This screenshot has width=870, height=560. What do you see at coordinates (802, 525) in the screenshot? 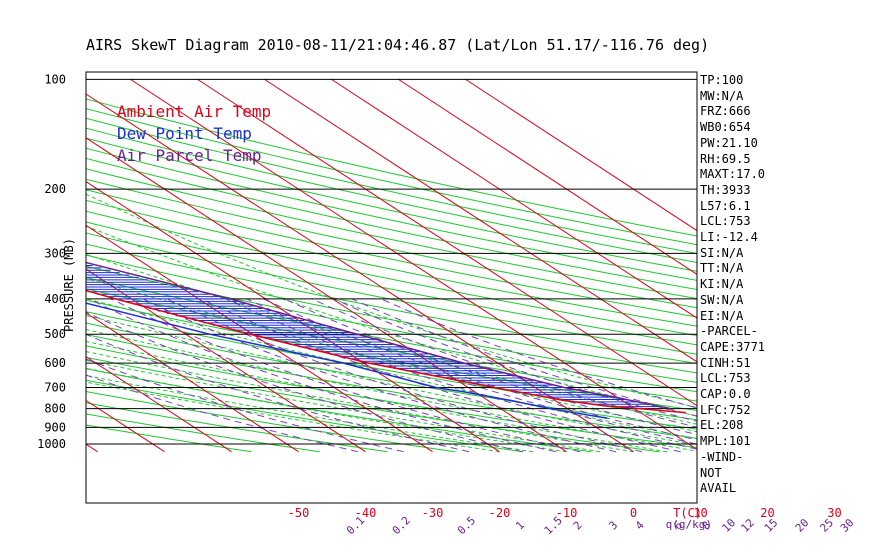
I see `mixing-ratio-label: 20` at bounding box center [802, 525].